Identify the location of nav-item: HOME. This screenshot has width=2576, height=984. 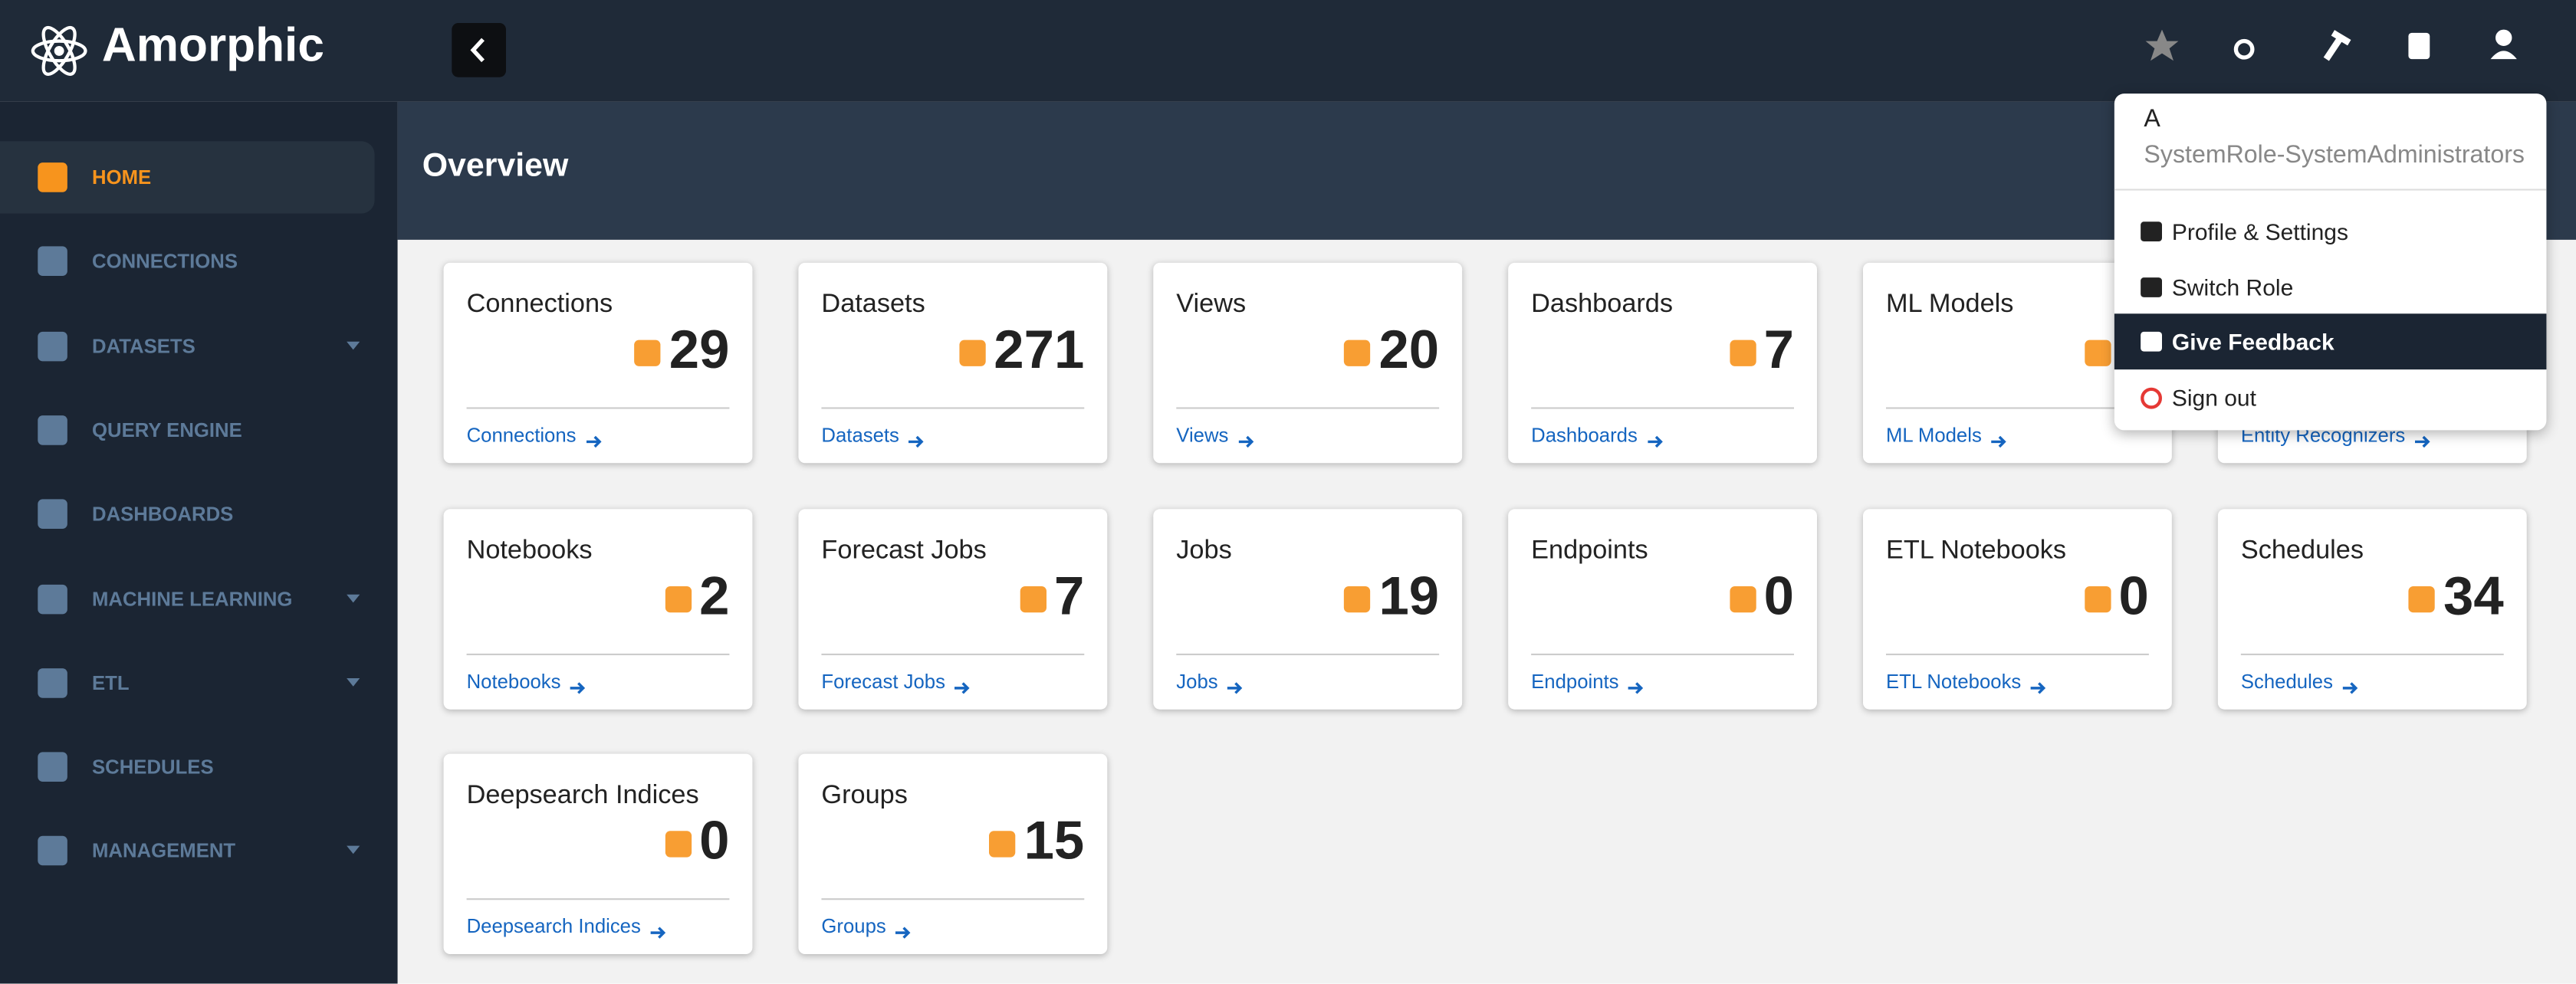
(187, 177).